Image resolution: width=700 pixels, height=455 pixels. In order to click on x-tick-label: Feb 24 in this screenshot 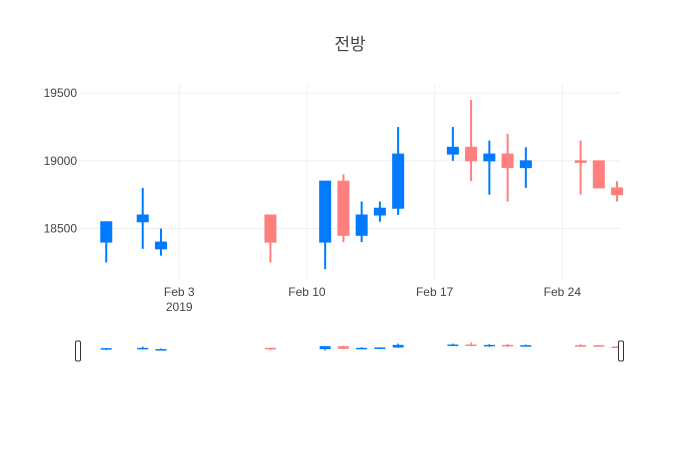, I will do `click(563, 292)`.